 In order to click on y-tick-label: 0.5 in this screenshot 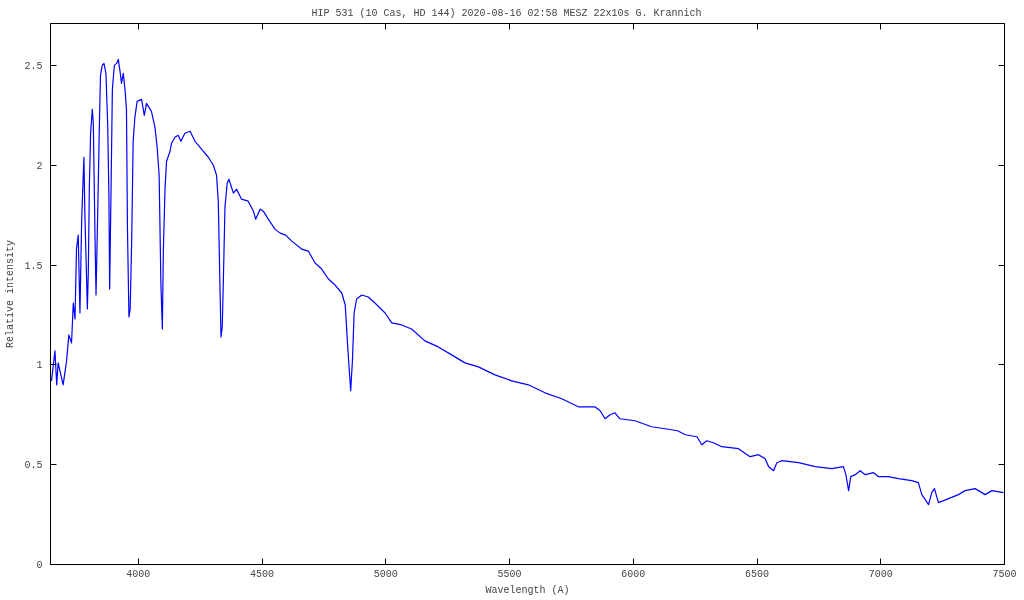, I will do `click(33, 466)`.